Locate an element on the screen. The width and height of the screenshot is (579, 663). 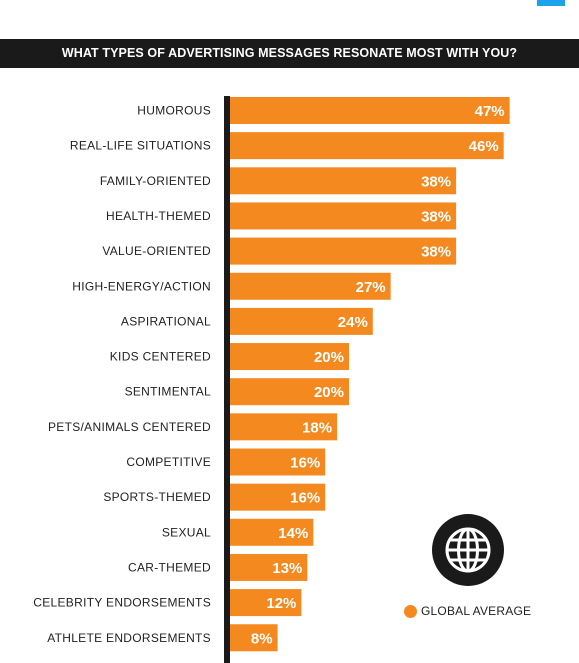
legend-label: GLOBAL AVERAGE is located at coordinates (476, 611).